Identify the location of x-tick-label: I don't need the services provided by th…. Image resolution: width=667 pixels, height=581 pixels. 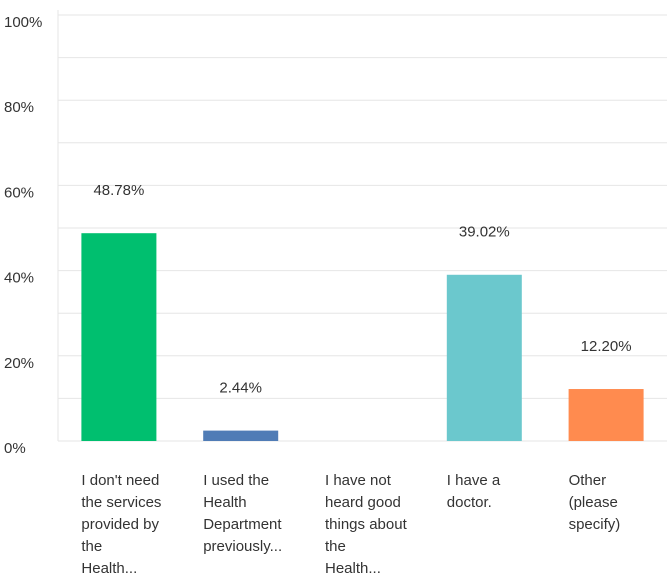
(123, 524).